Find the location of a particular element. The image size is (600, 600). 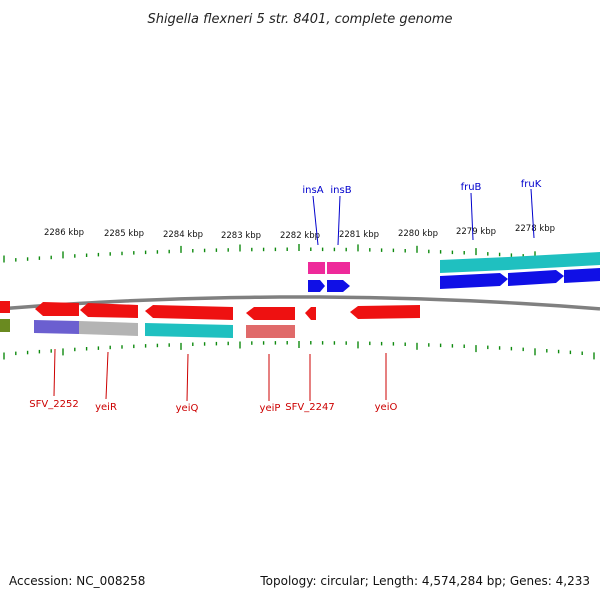

forward-strand-features is located at coordinates (454, 272).